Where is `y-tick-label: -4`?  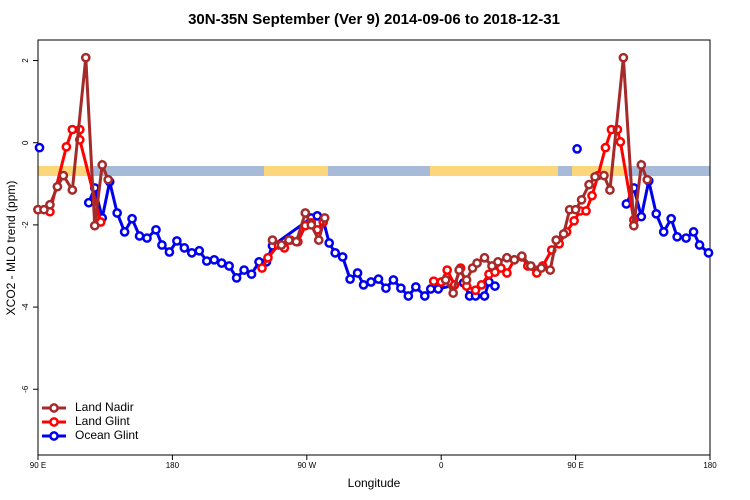 y-tick-label: -4 is located at coordinates (25, 307).